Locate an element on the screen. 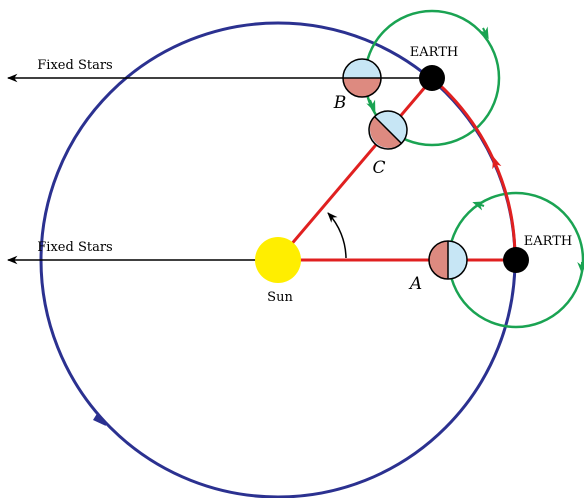 Image resolution: width=584 pixels, height=498 pixels. point-label: A is located at coordinates (415, 284).